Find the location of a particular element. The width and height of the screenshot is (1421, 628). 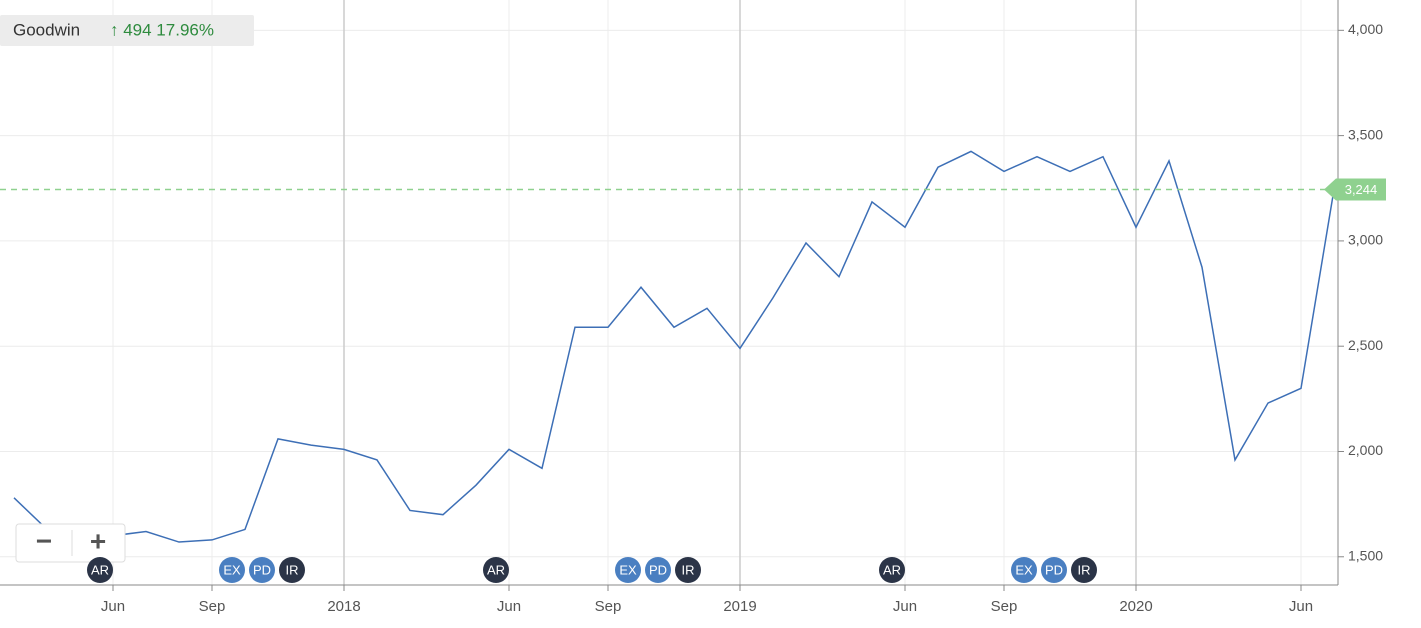

x-tick-label: 2019 is located at coordinates (739, 606).